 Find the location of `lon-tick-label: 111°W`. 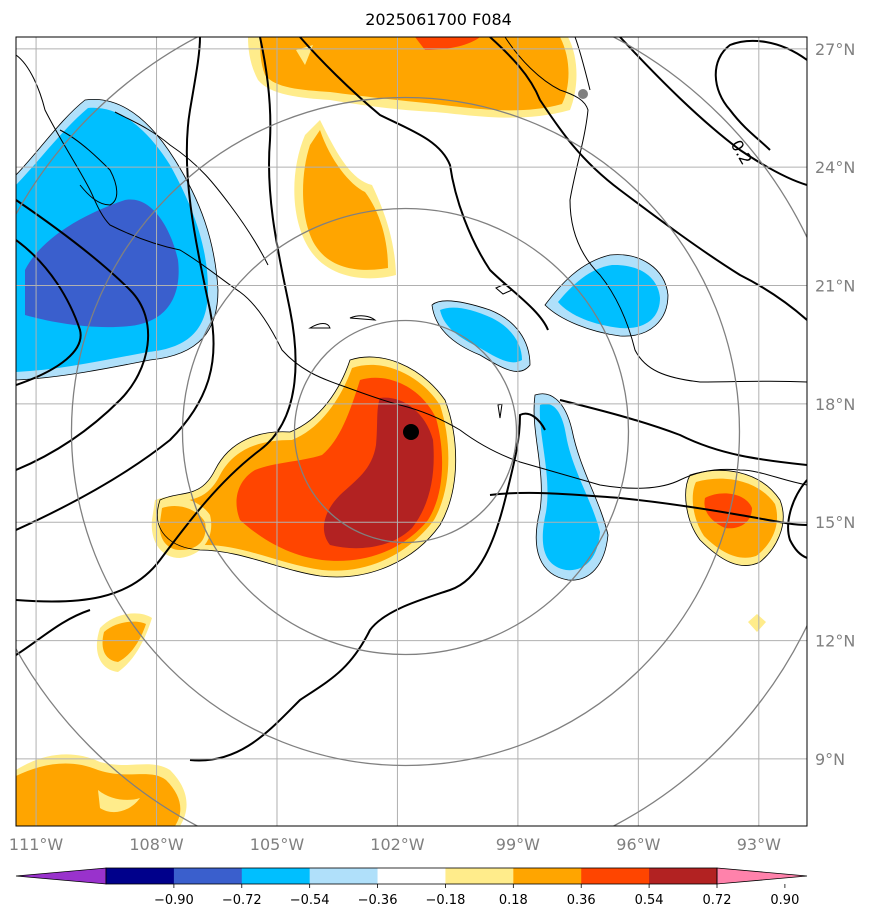

lon-tick-label: 111°W is located at coordinates (36, 844).